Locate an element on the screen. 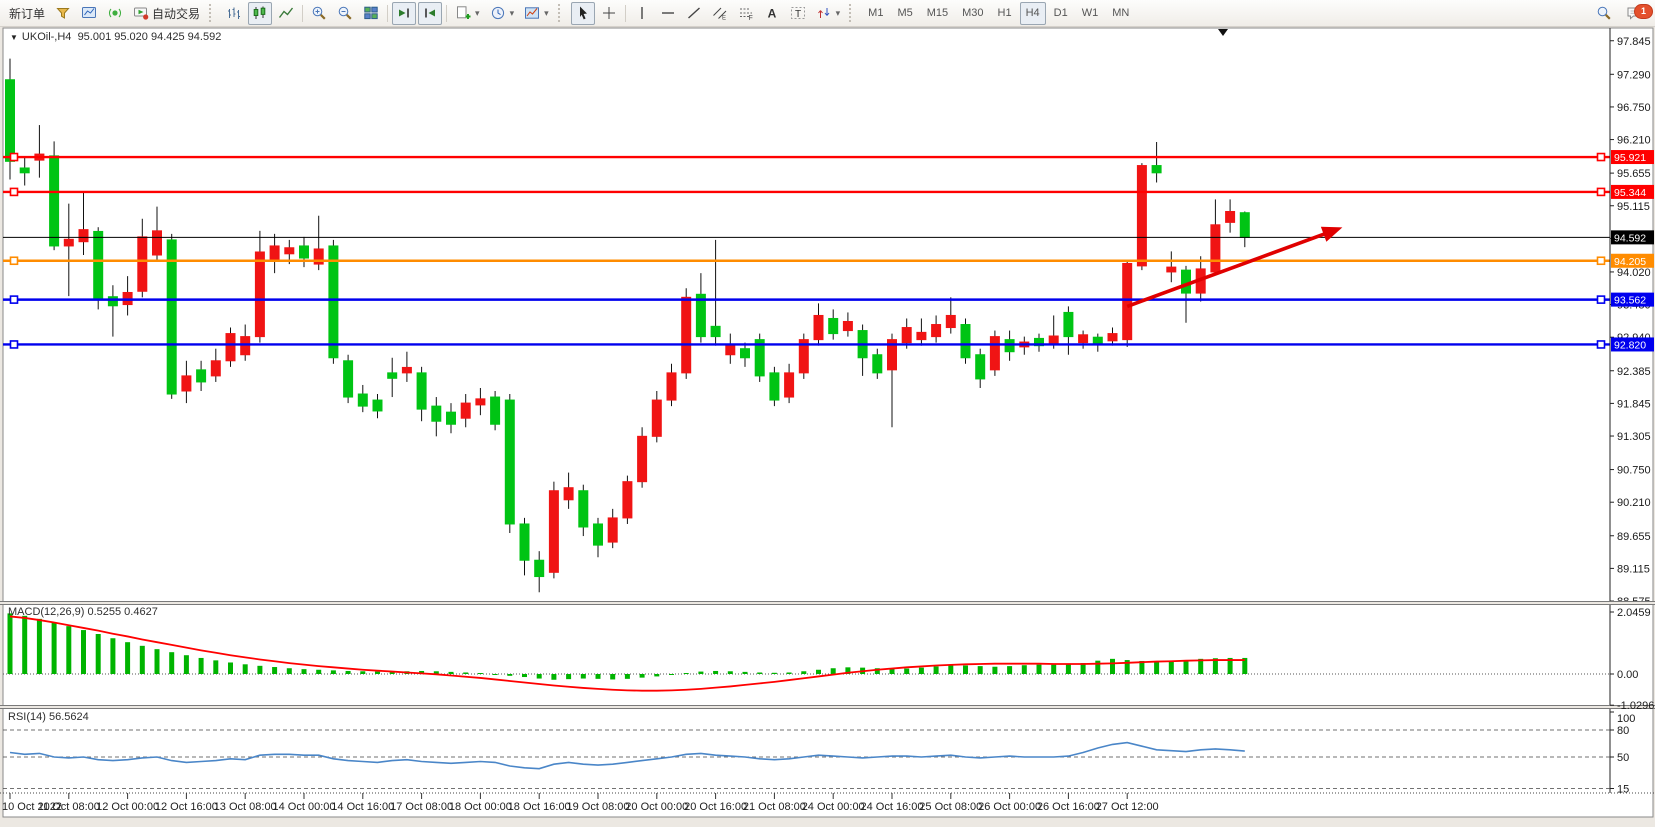 Image resolution: width=1655 pixels, height=827 pixels. template-icon is located at coordinates (532, 13).